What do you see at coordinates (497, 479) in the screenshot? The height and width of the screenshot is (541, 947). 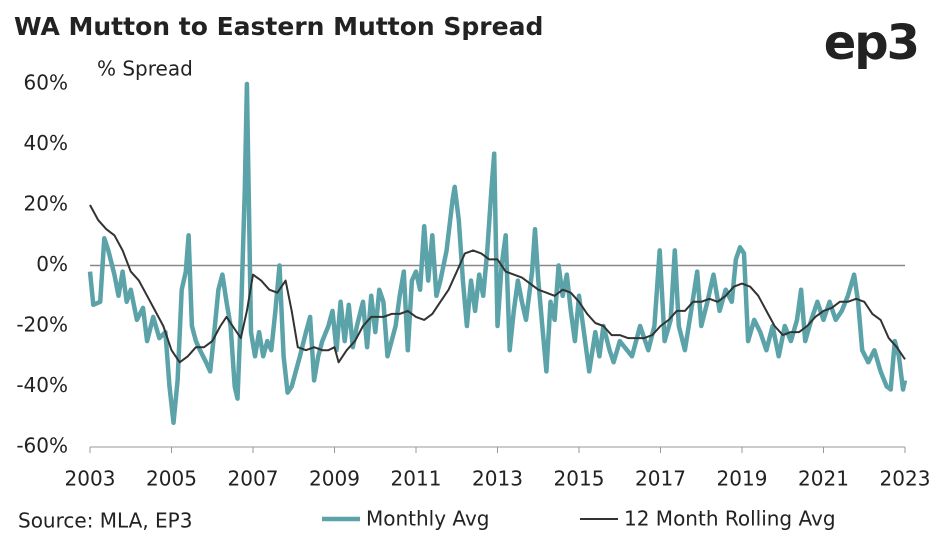 I see `x-tick-label: 2013` at bounding box center [497, 479].